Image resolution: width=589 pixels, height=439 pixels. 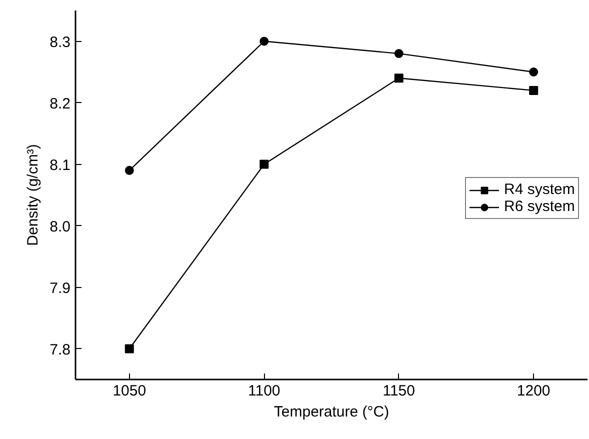 What do you see at coordinates (129, 391) in the screenshot?
I see `x-tick-label: 1050` at bounding box center [129, 391].